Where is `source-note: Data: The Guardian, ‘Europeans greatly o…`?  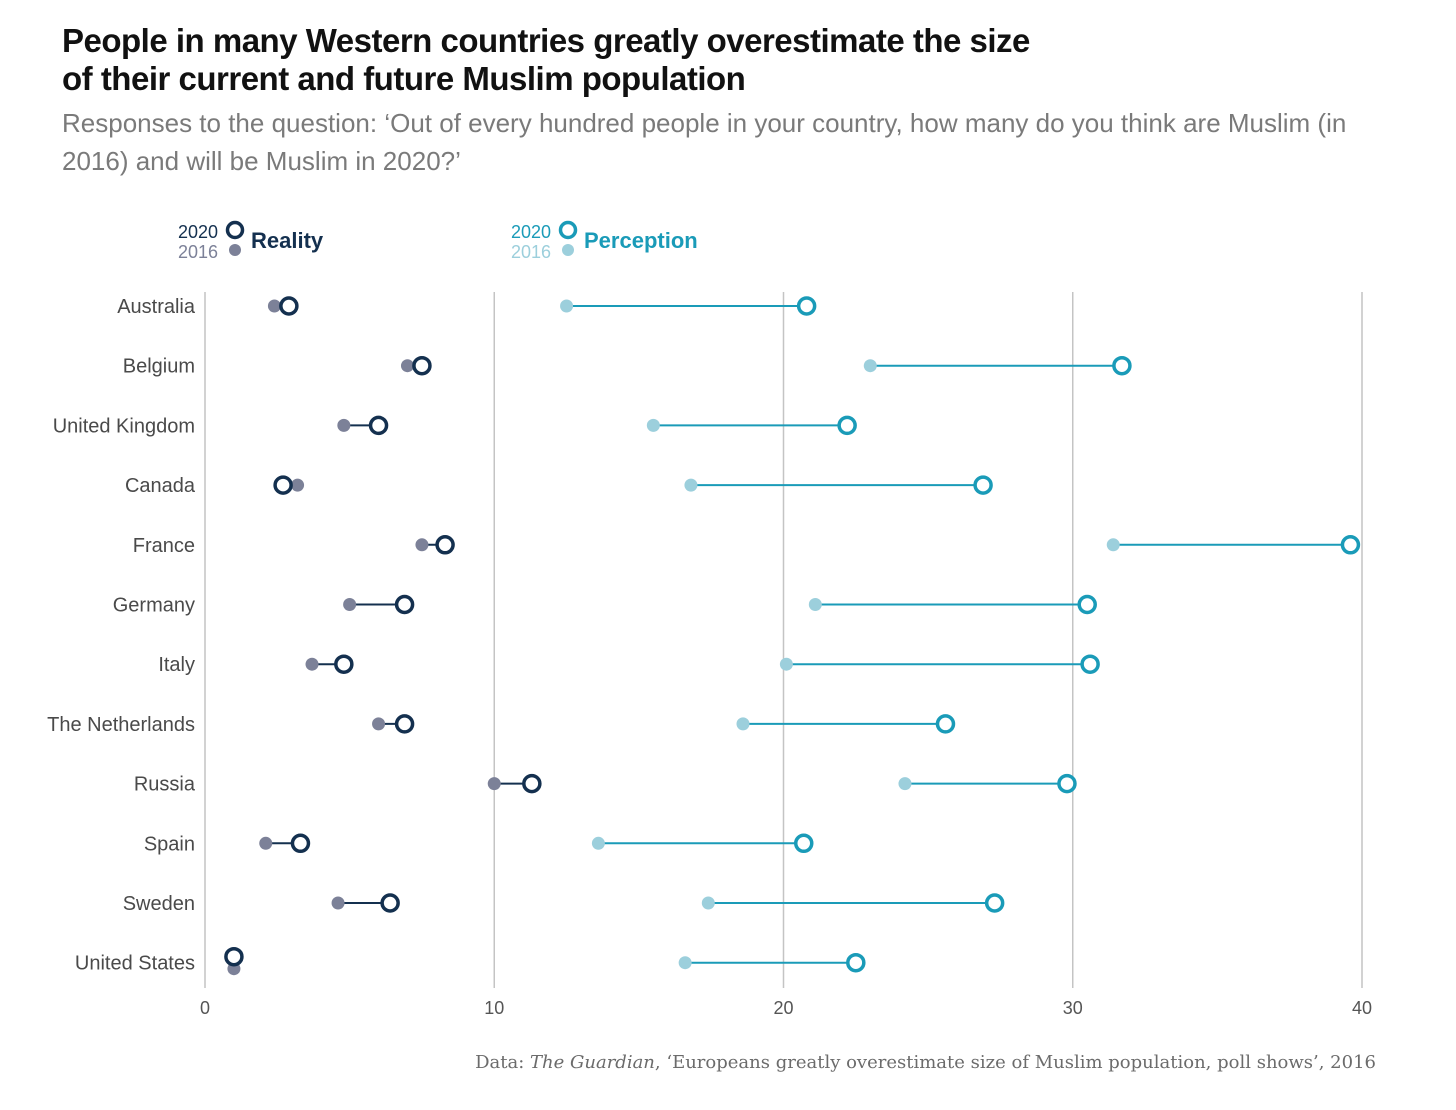 source-note: Data: The Guardian, ‘Europeans greatly o… is located at coordinates (925, 1062).